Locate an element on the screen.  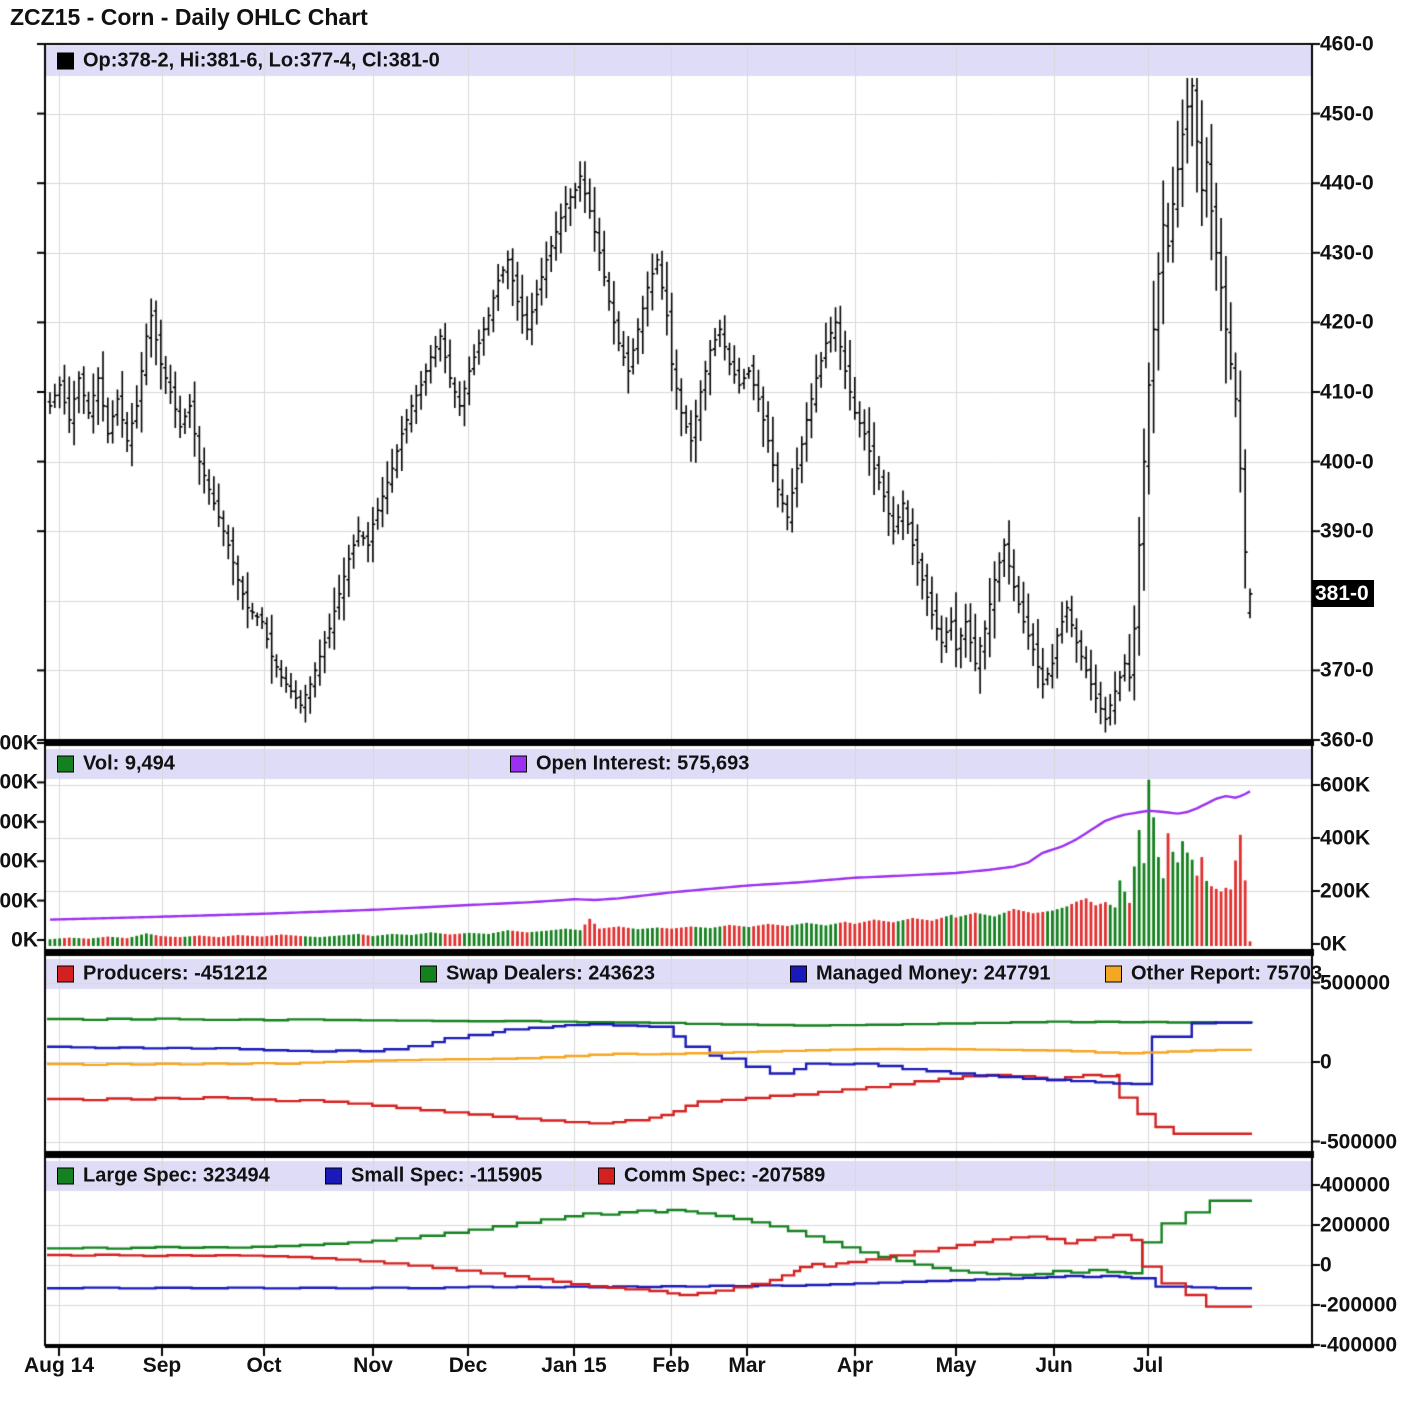
x-axis-tick-label: Feb is located at coordinates (671, 1365).